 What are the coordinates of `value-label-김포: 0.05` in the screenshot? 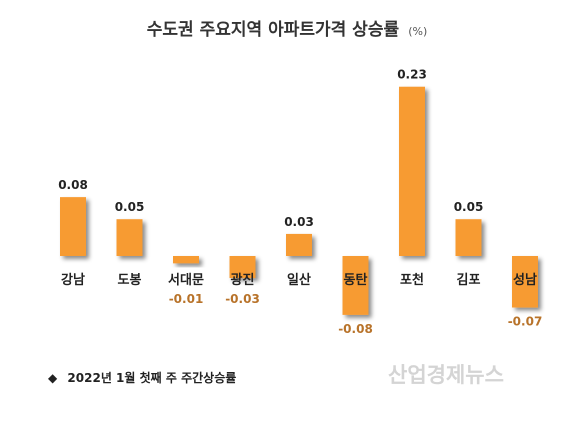 It's located at (469, 207).